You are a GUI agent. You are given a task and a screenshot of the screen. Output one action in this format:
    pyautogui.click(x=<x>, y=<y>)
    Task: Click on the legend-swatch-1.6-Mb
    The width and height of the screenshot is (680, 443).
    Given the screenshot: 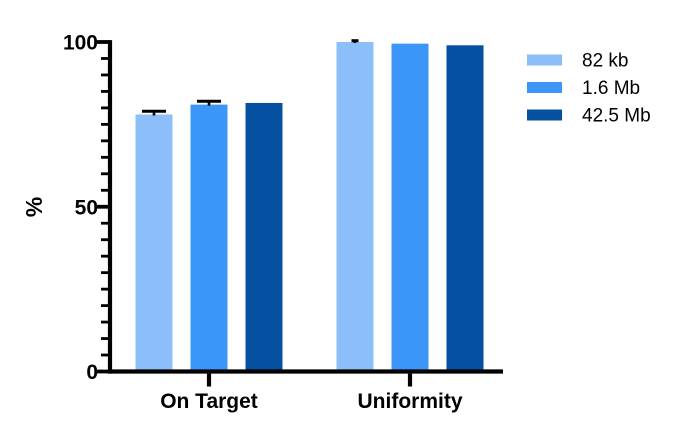 What is the action you would take?
    pyautogui.click(x=544, y=87)
    